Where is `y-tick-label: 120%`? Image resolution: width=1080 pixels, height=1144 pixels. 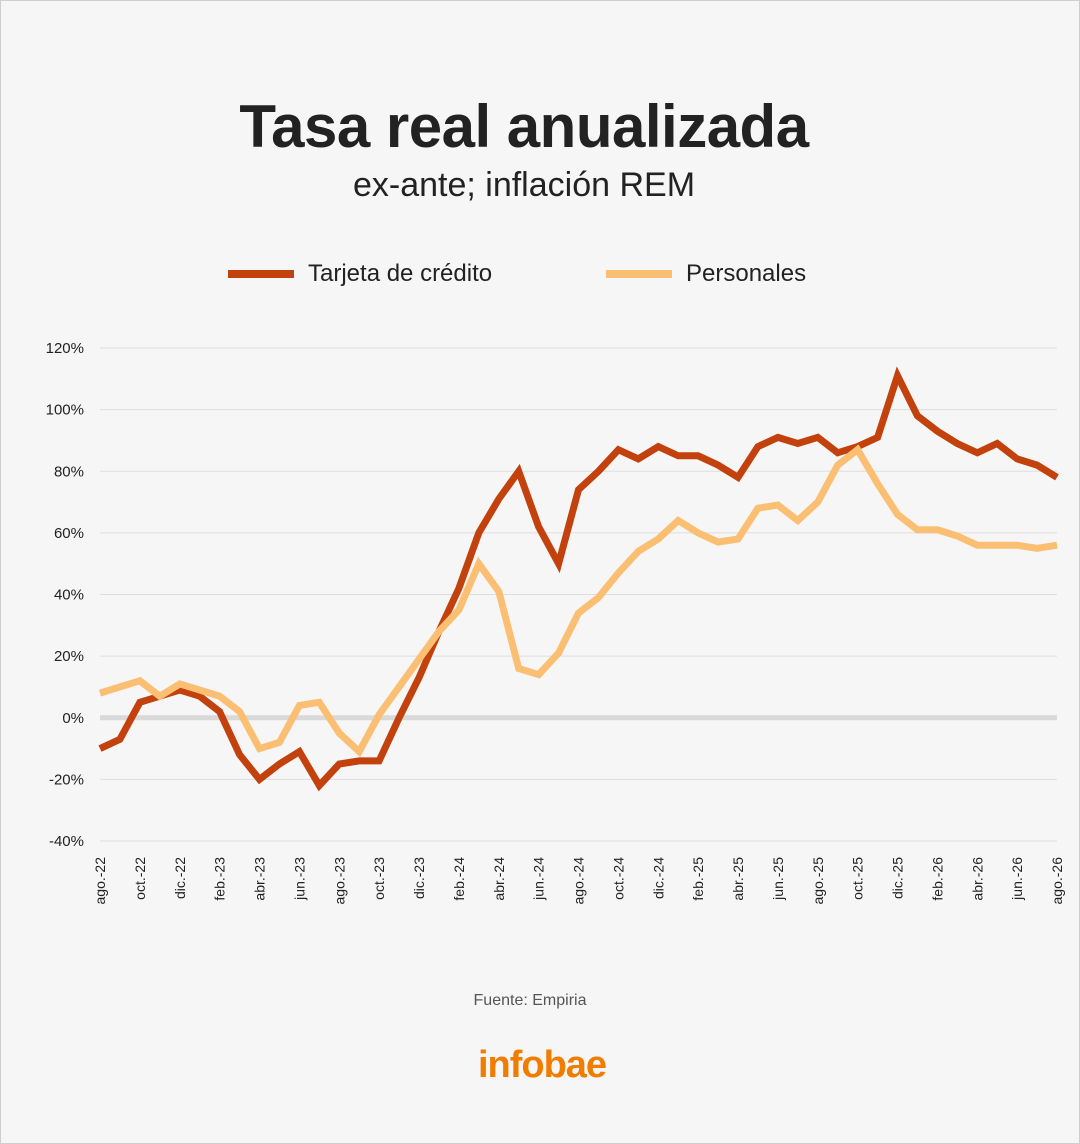
y-tick-label: 120% is located at coordinates (65, 348).